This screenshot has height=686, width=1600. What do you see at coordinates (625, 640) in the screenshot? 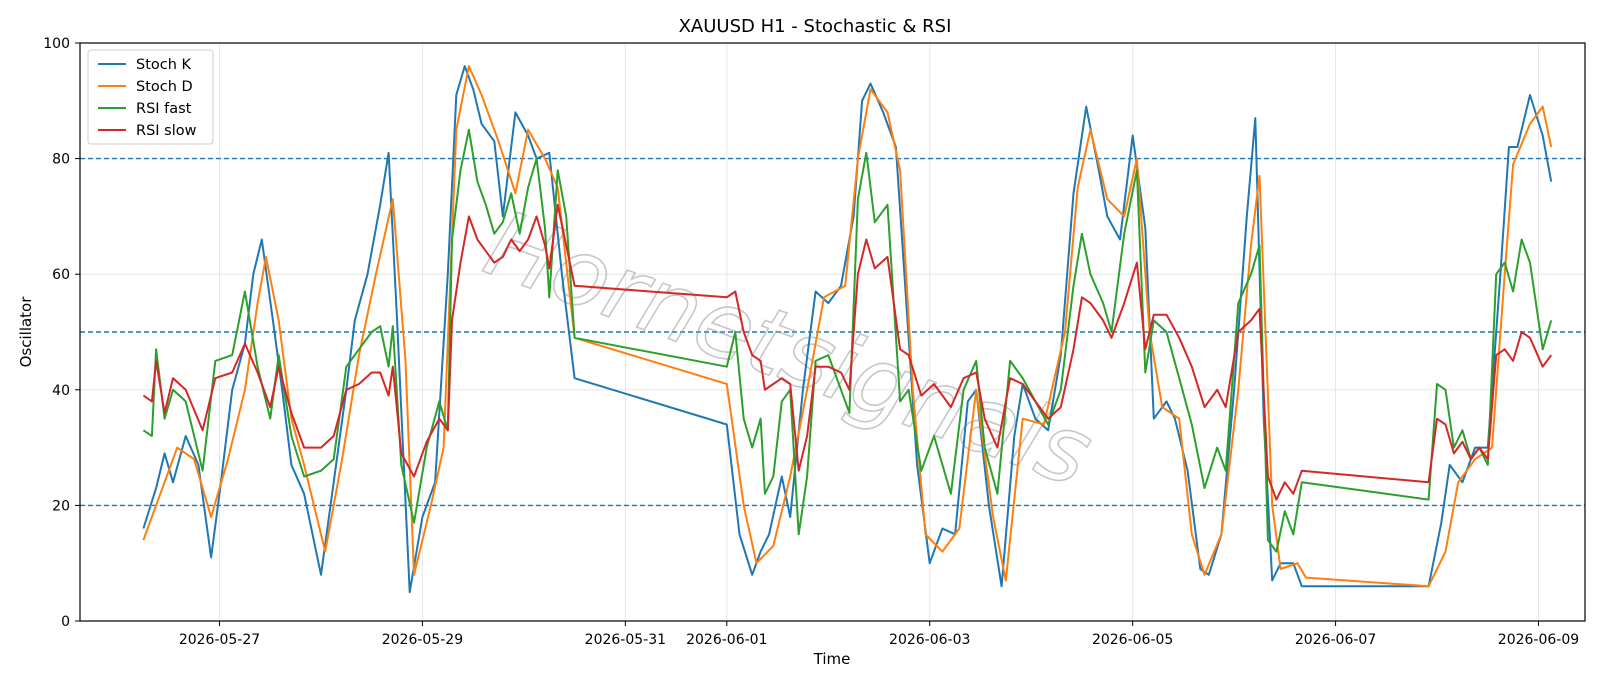
I see `x-tick-label: 2026-05-31` at bounding box center [625, 640].